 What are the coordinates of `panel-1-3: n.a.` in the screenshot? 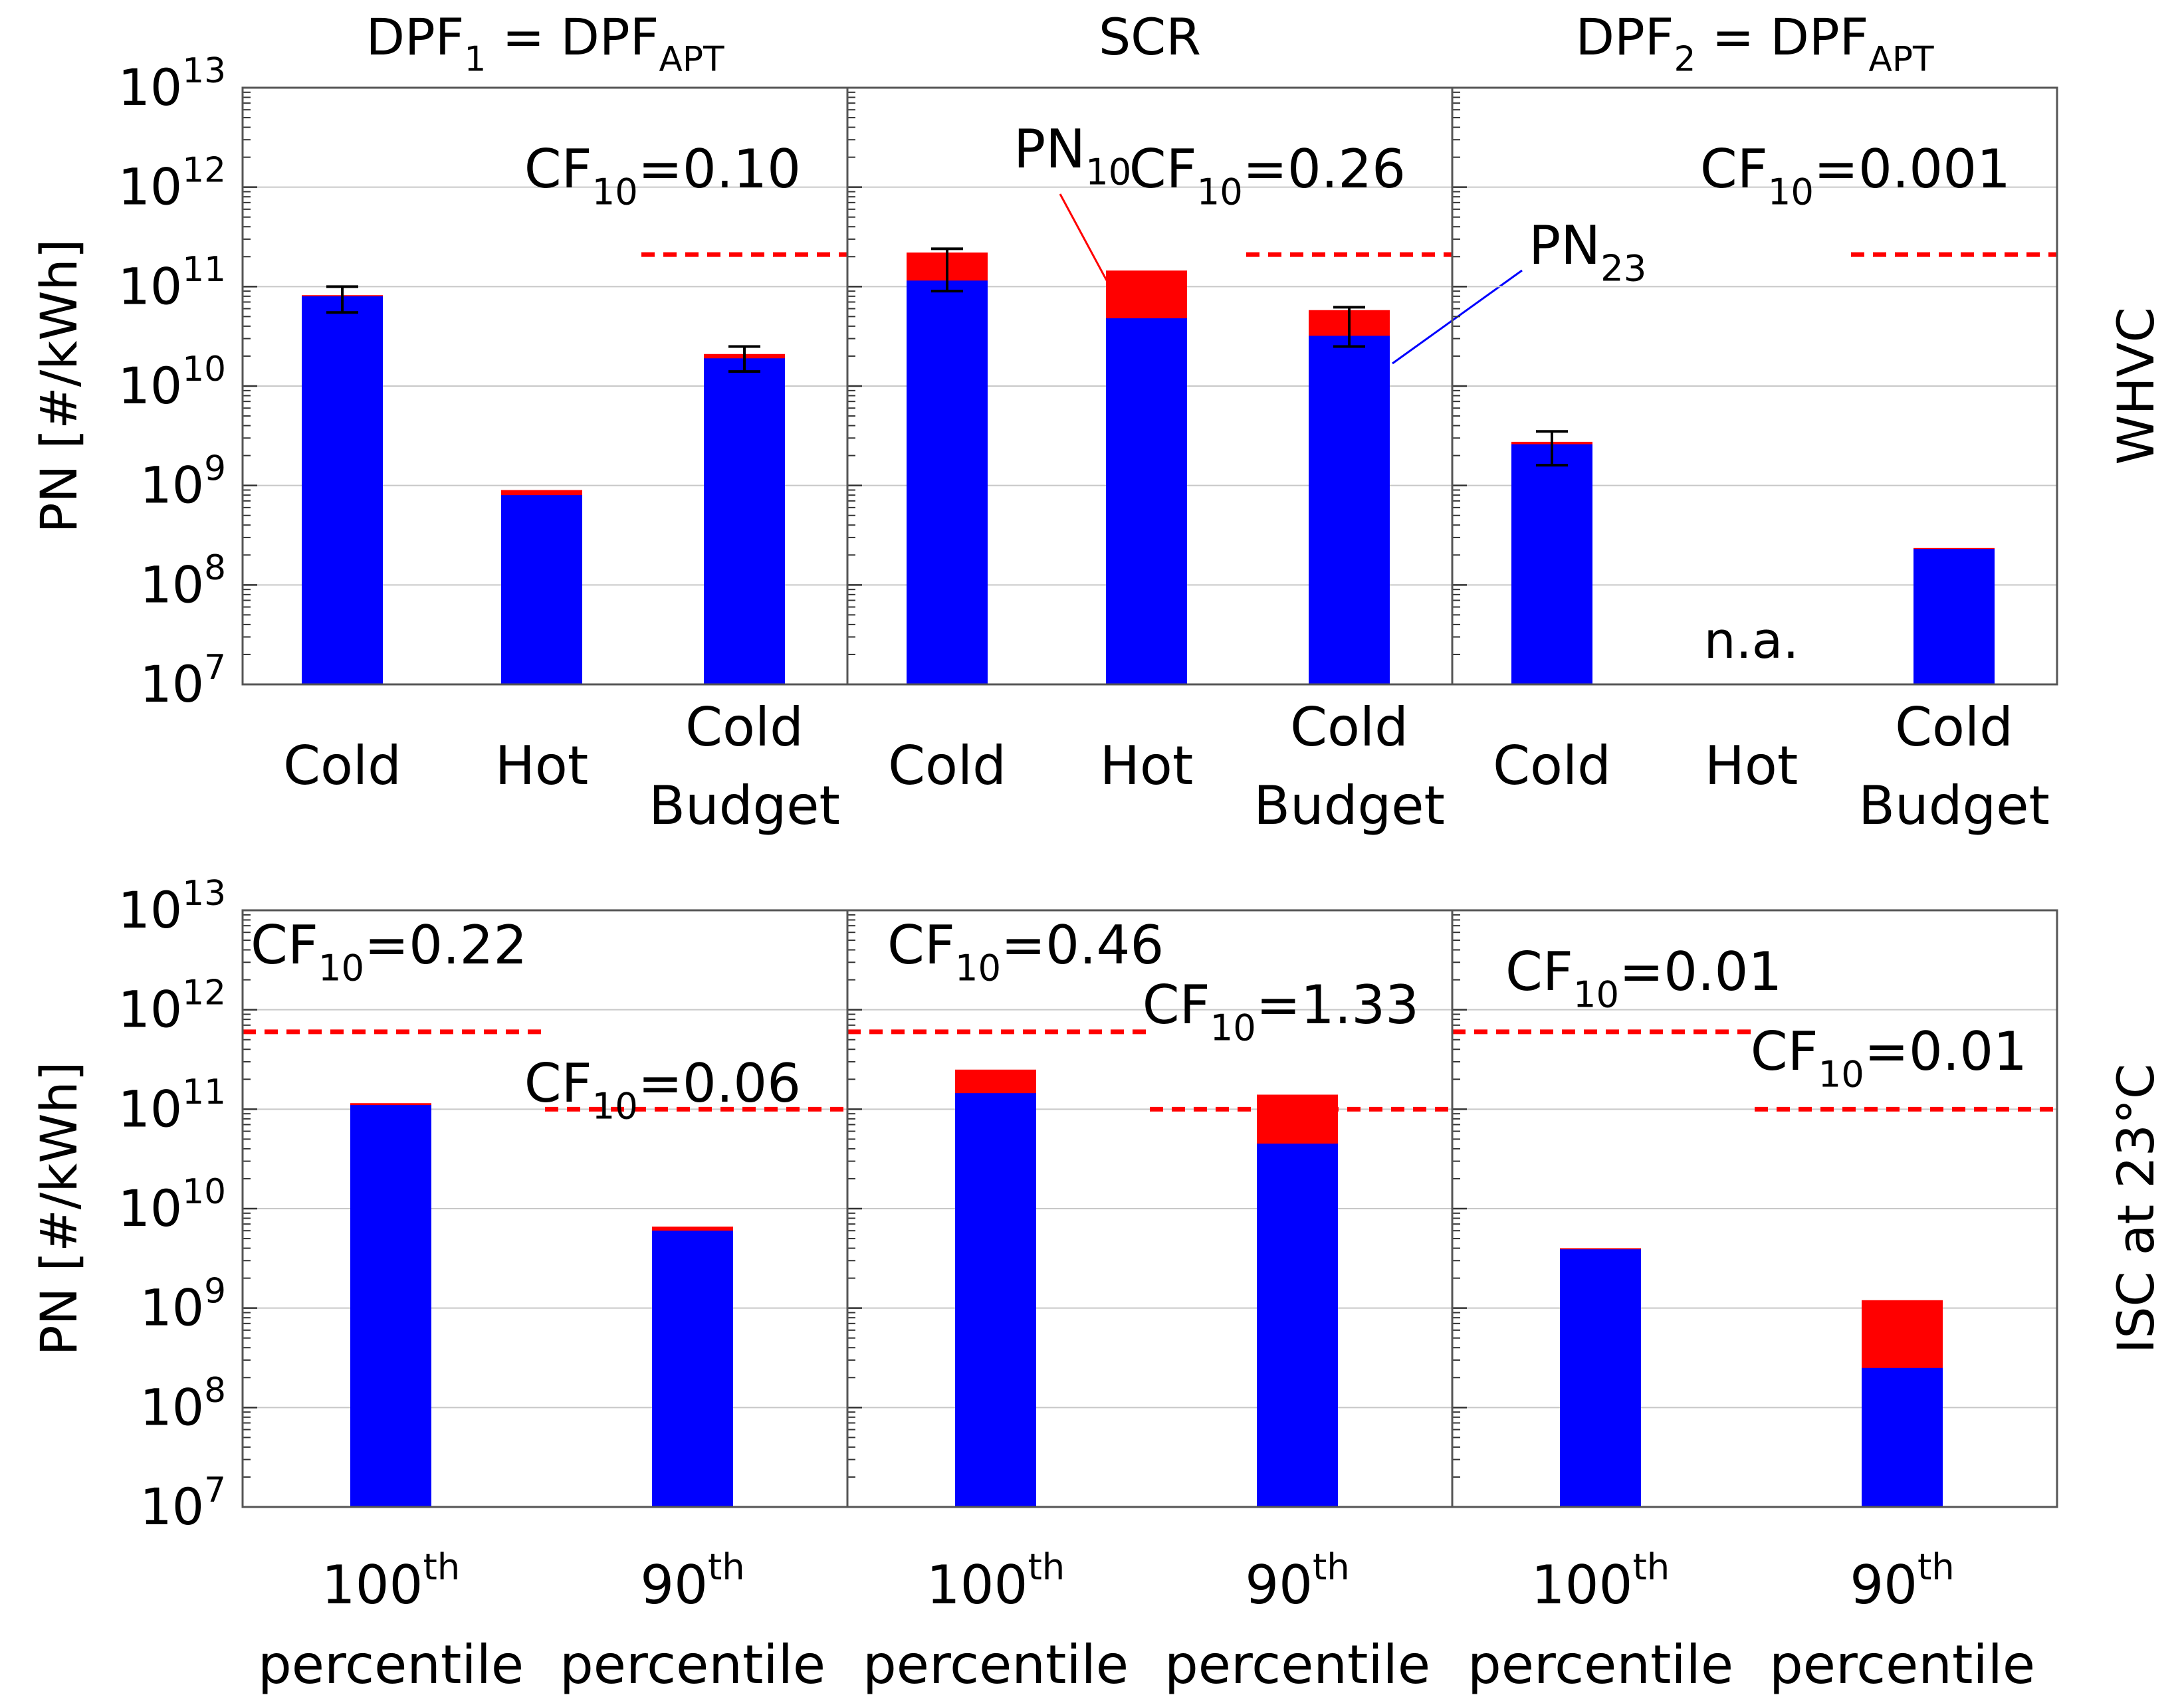 It's located at (1754, 386).